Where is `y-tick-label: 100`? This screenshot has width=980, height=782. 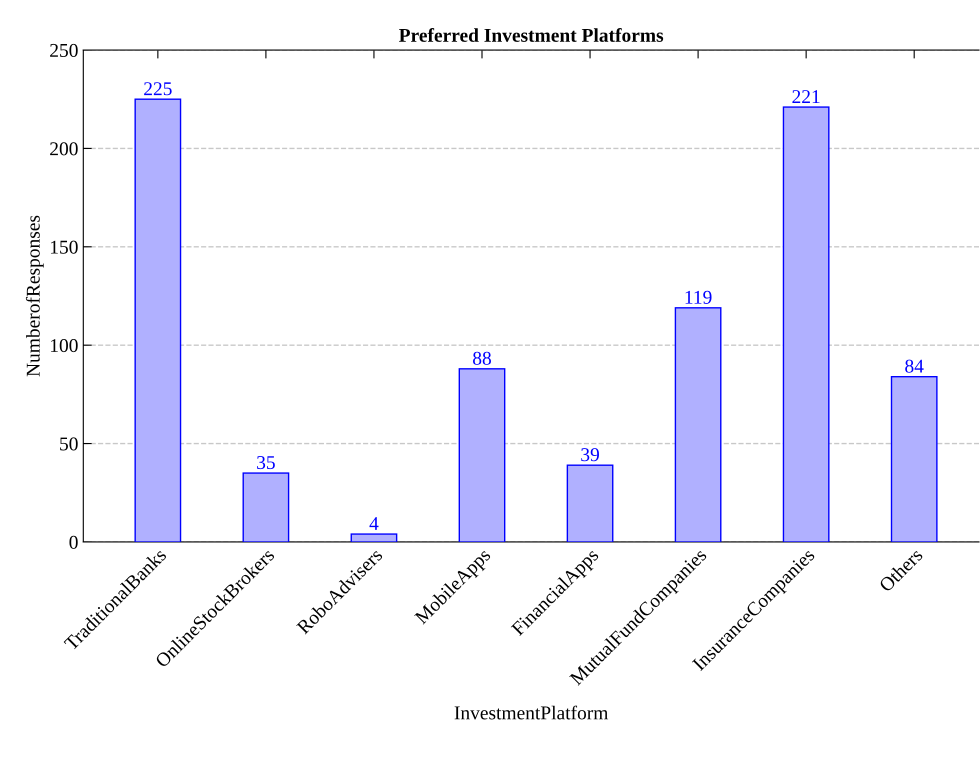 y-tick-label: 100 is located at coordinates (64, 345).